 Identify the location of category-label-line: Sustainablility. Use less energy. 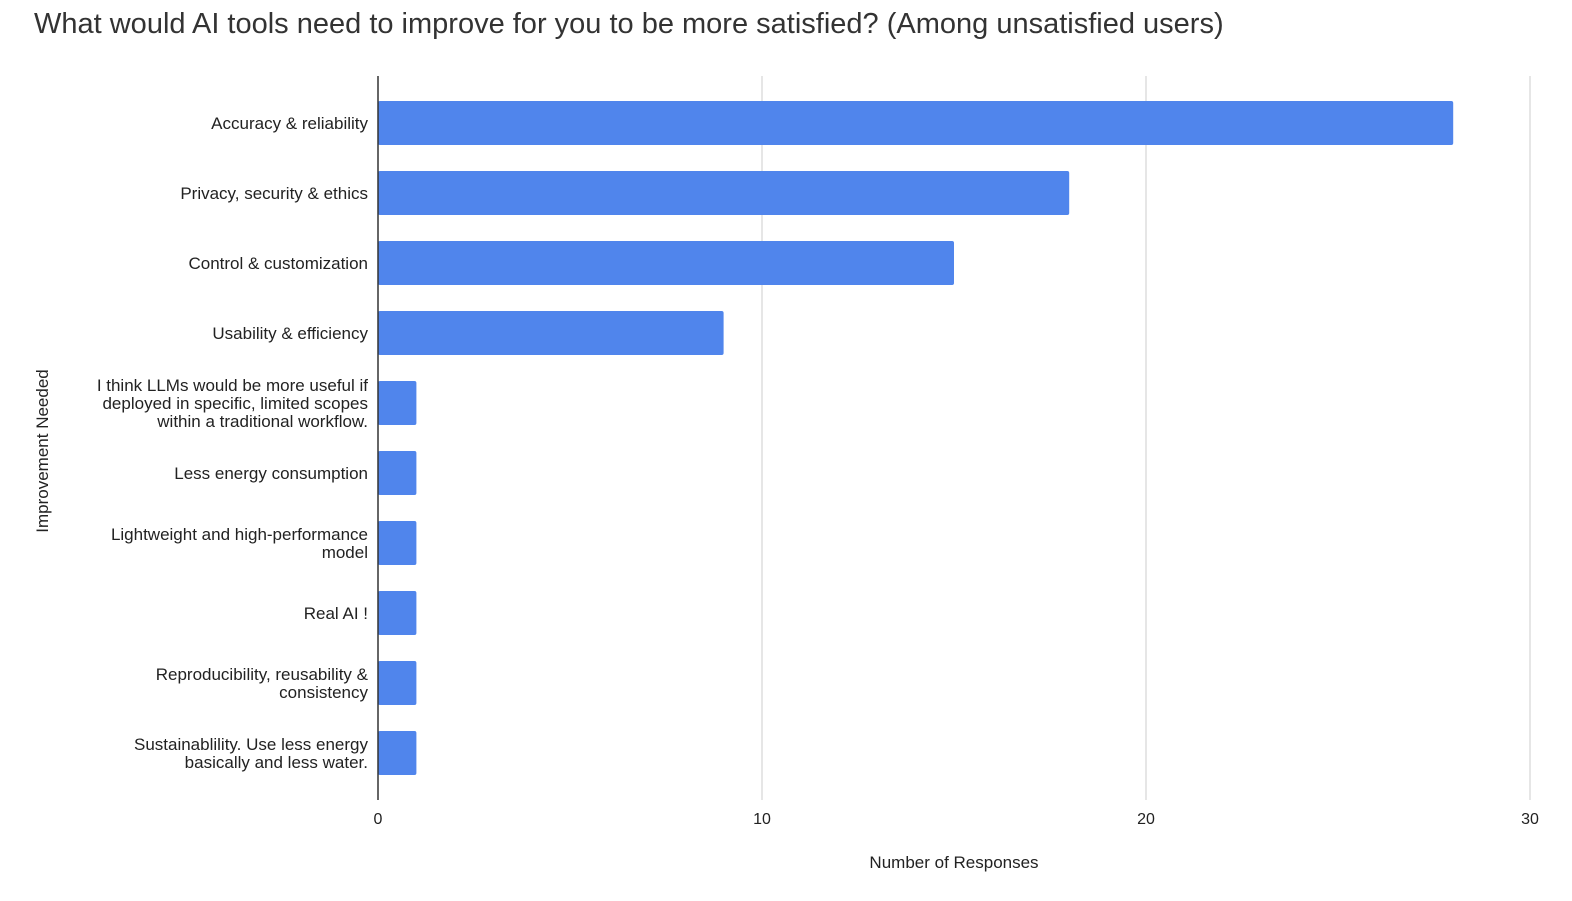
(251, 744).